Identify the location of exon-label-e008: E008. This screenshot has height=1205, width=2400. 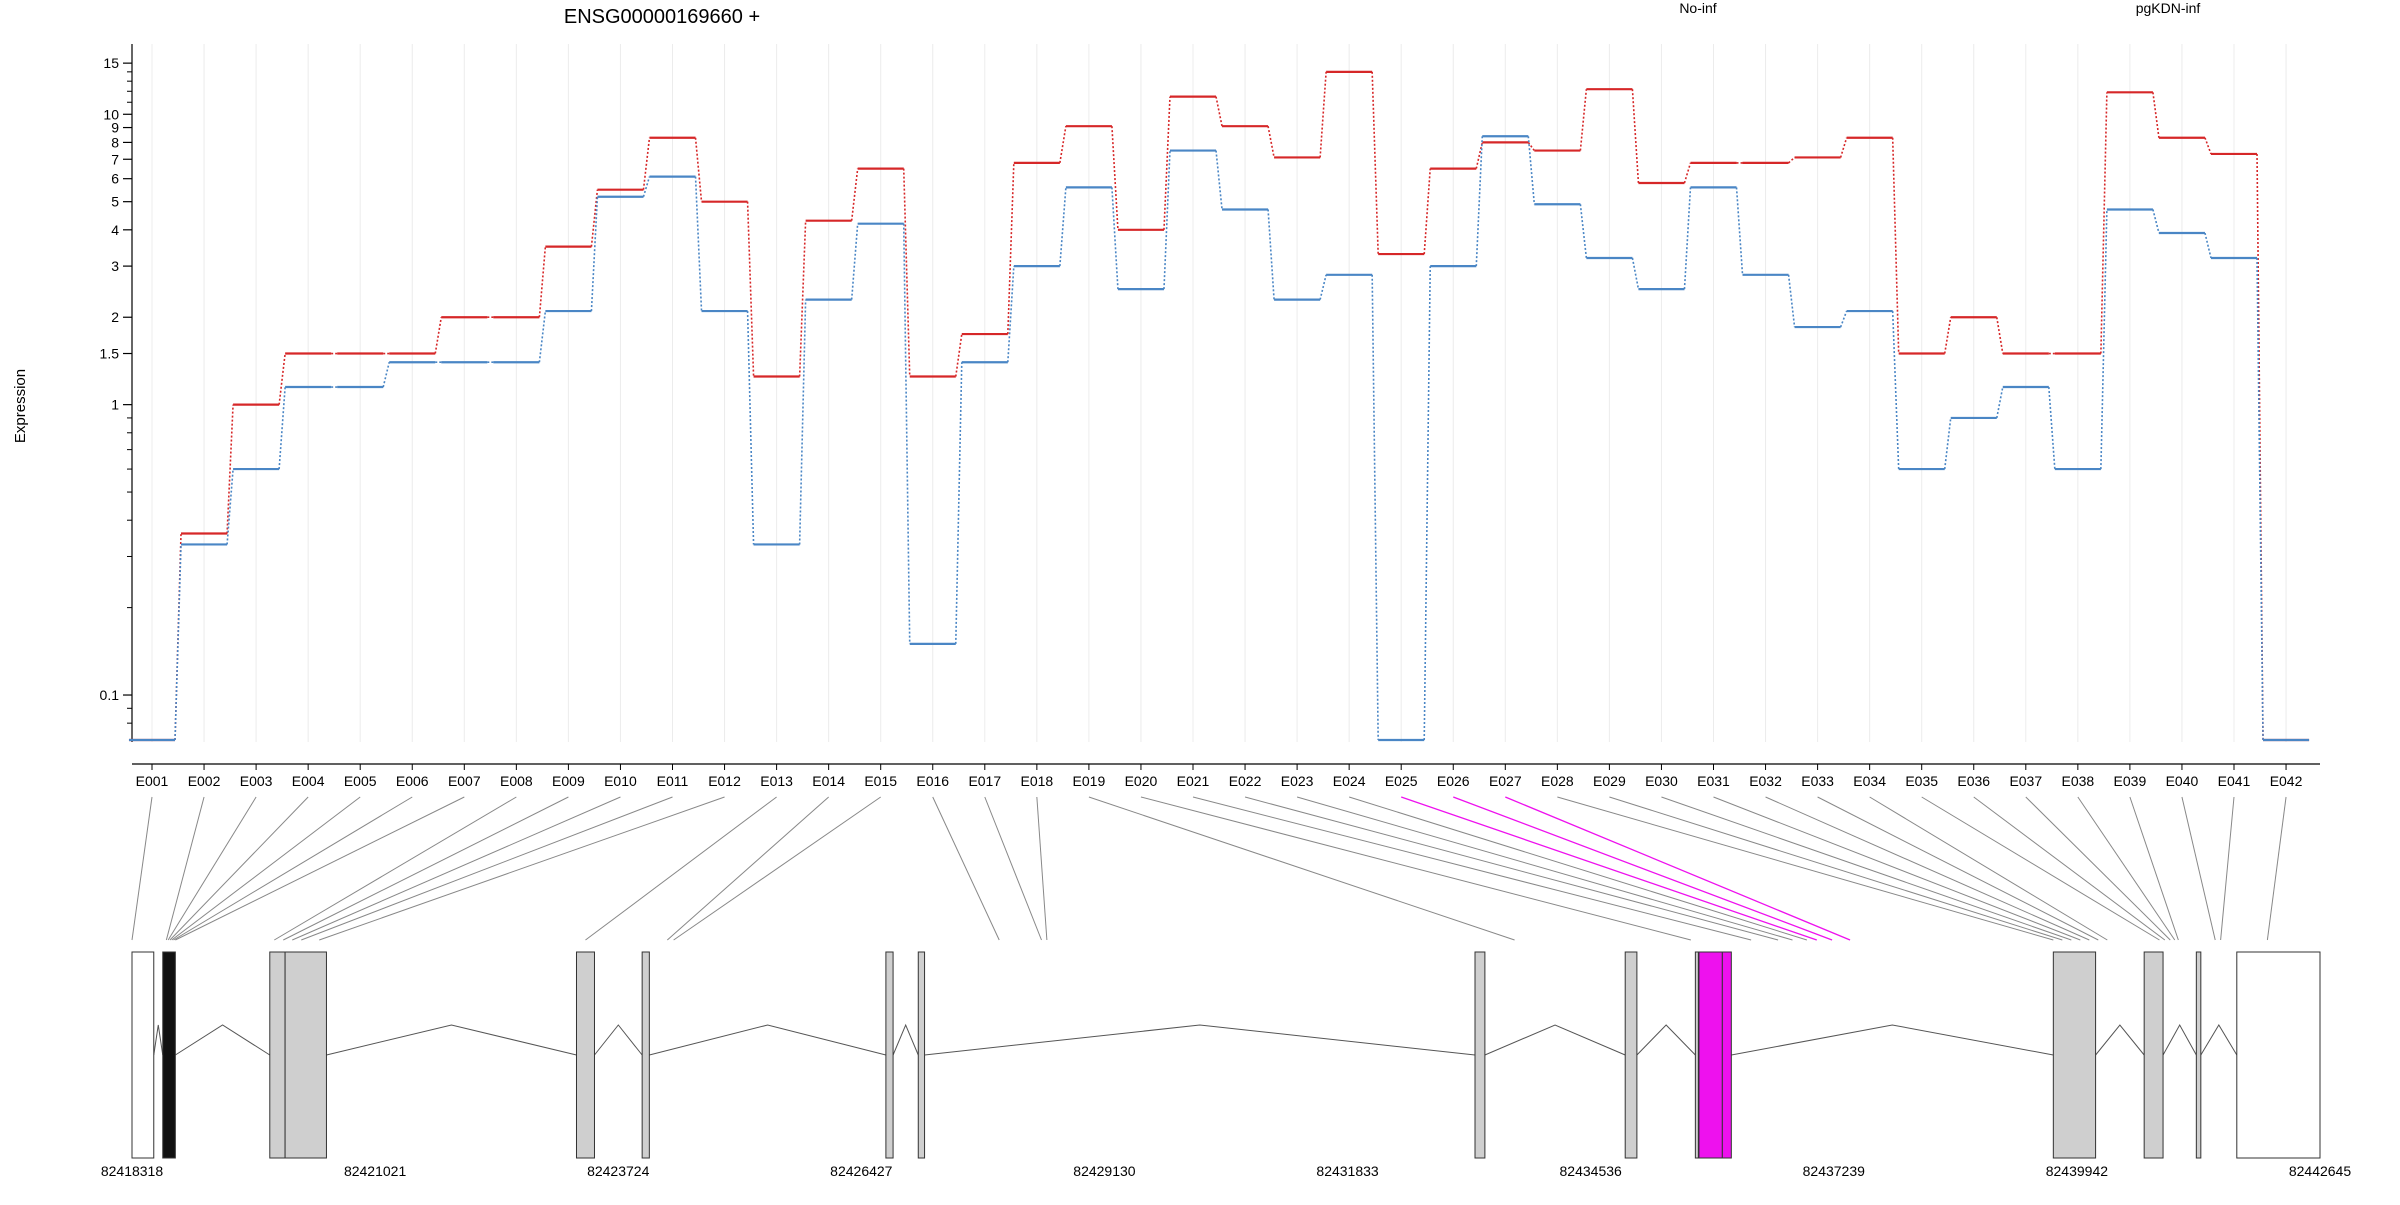
(516, 781).